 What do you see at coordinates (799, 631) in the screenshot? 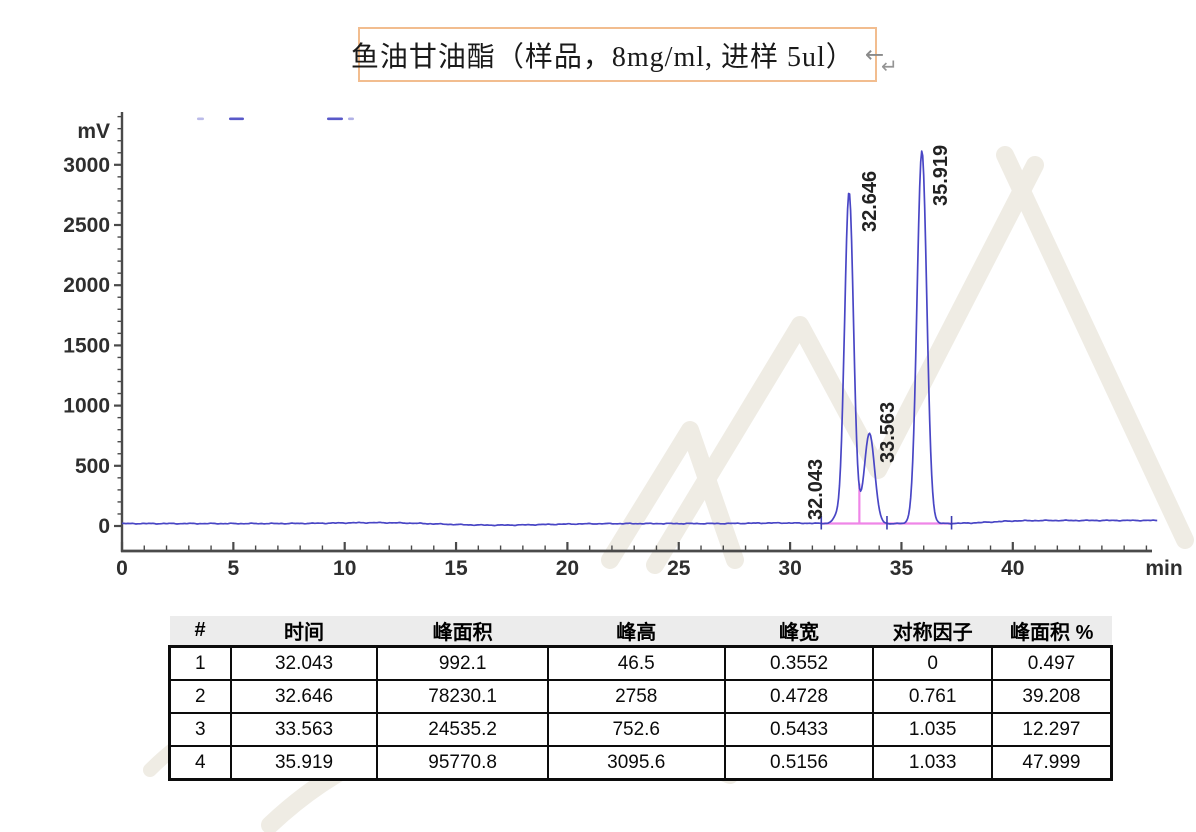
I see `col-header: 峰宽` at bounding box center [799, 631].